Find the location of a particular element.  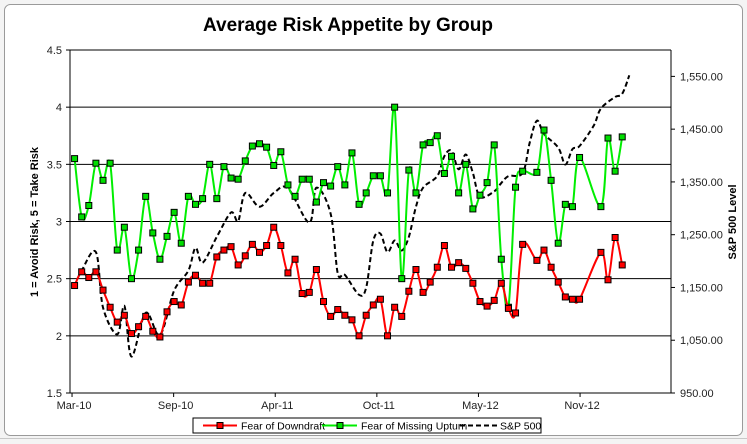

y2-tick-label: 950.00 is located at coordinates (697, 394).